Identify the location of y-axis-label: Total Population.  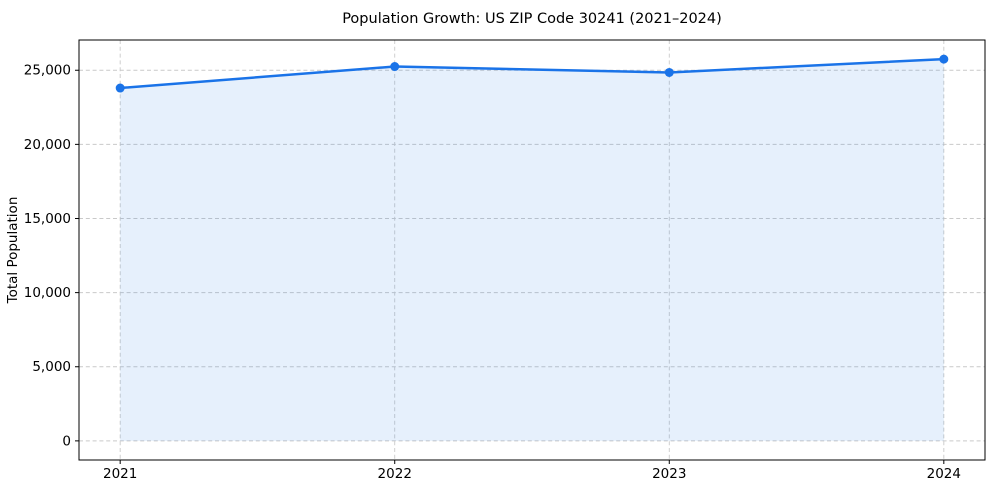
(13, 251).